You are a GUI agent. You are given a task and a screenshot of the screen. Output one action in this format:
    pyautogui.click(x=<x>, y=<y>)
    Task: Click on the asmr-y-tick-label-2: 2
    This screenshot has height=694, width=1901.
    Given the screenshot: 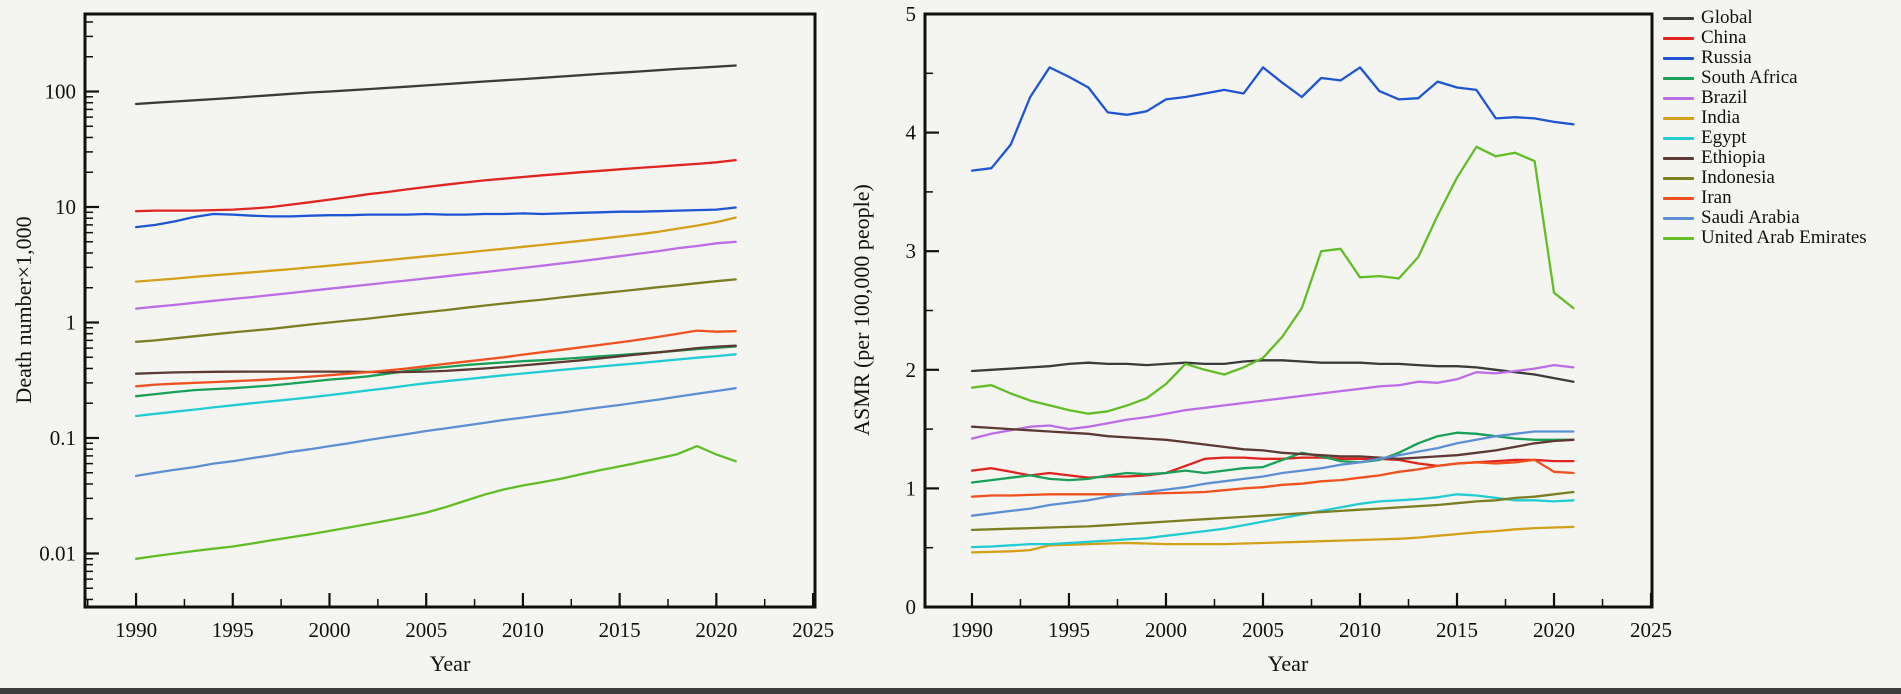 What is the action you would take?
    pyautogui.click(x=911, y=370)
    